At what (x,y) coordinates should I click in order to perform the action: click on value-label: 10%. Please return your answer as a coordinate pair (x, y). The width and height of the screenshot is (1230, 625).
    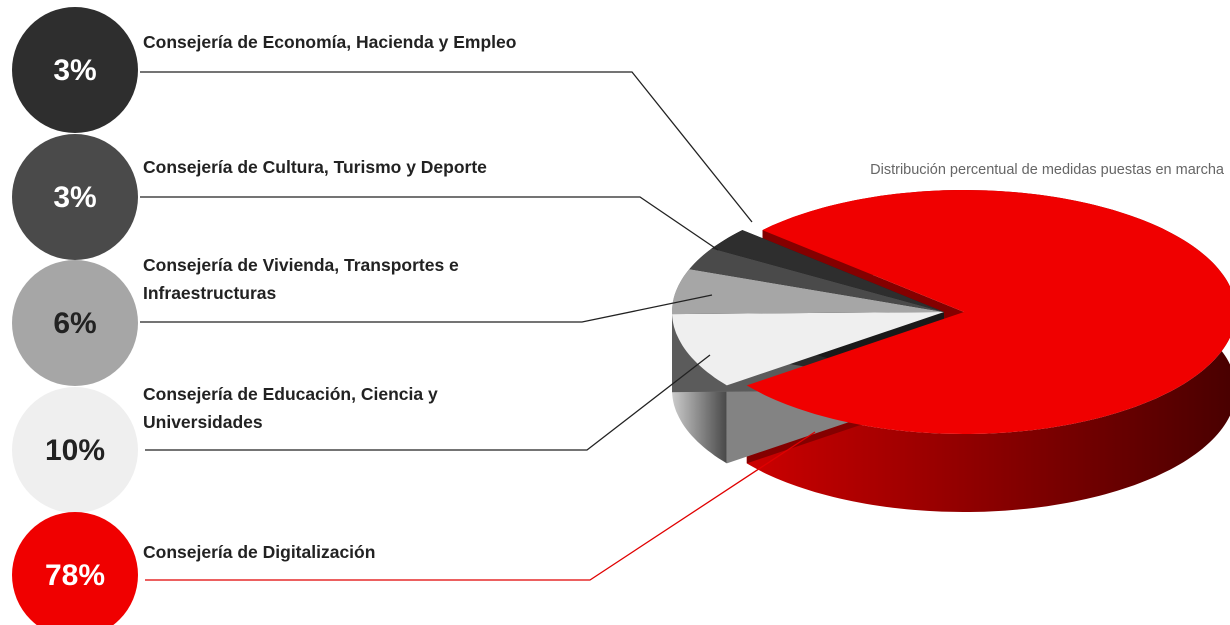
    Looking at the image, I should click on (75, 450).